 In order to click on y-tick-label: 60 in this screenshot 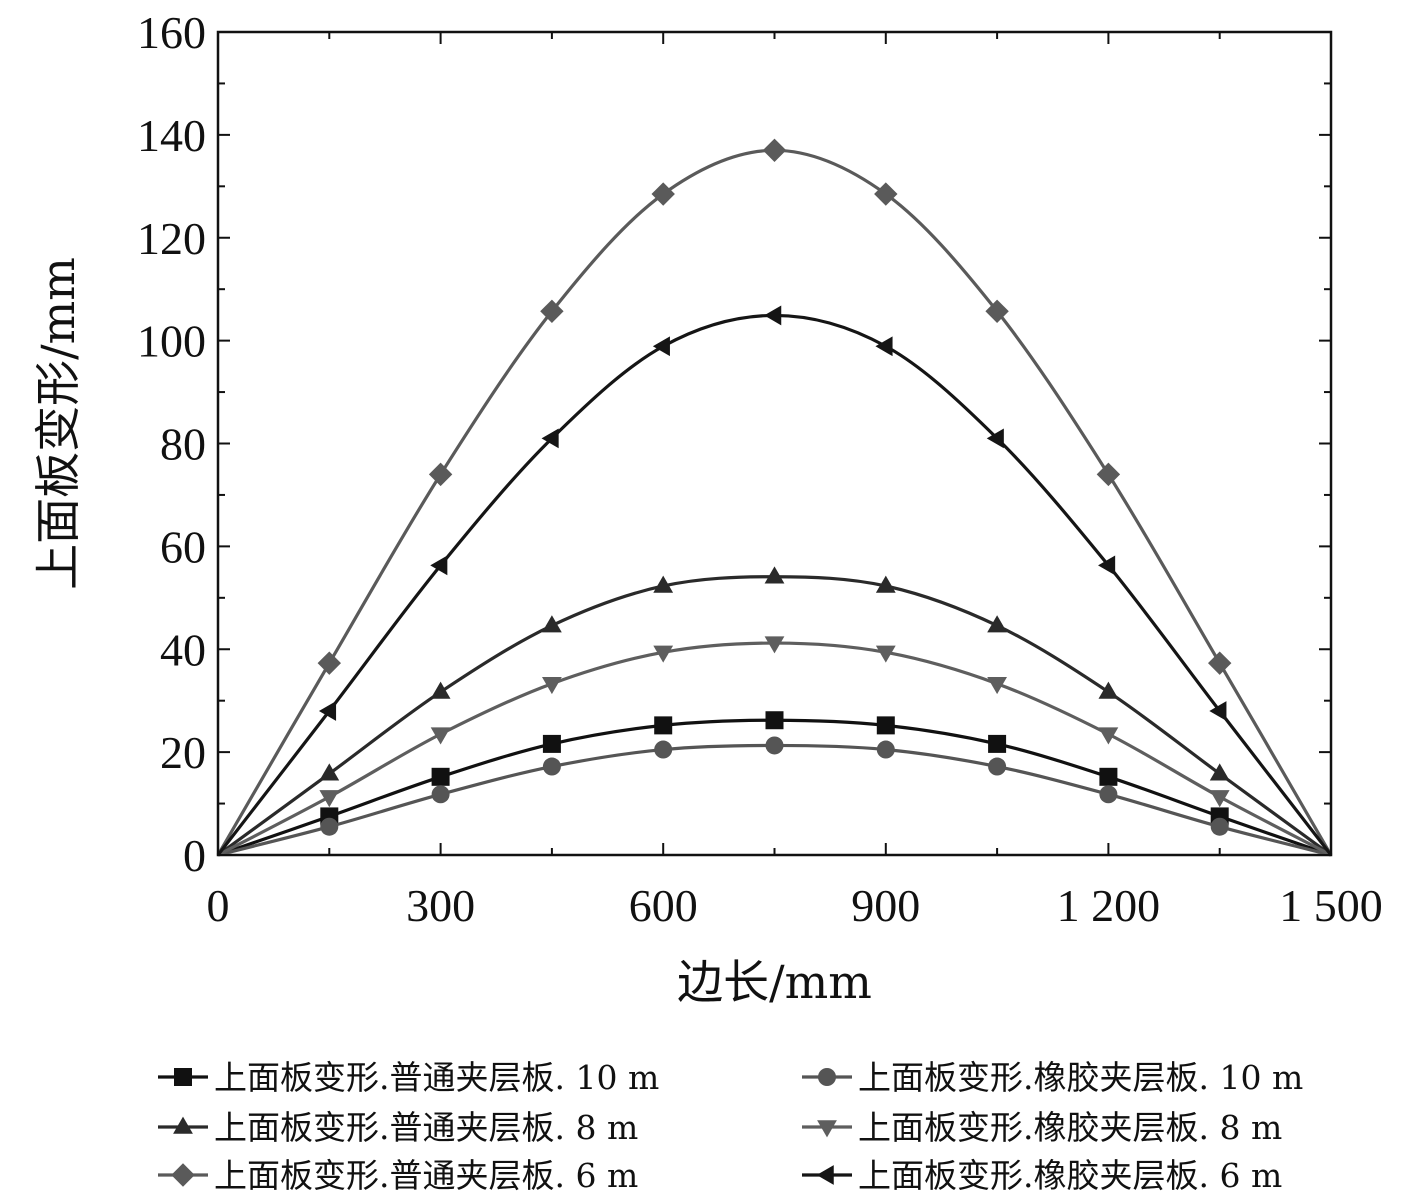, I will do `click(183, 546)`.